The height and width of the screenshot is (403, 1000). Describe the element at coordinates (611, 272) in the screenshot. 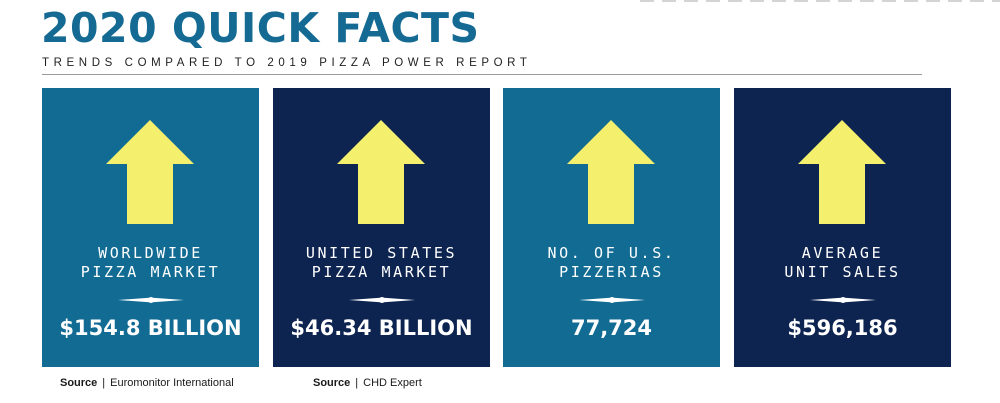

I see `fact-card-label-line: PIZZERIAS` at that location.